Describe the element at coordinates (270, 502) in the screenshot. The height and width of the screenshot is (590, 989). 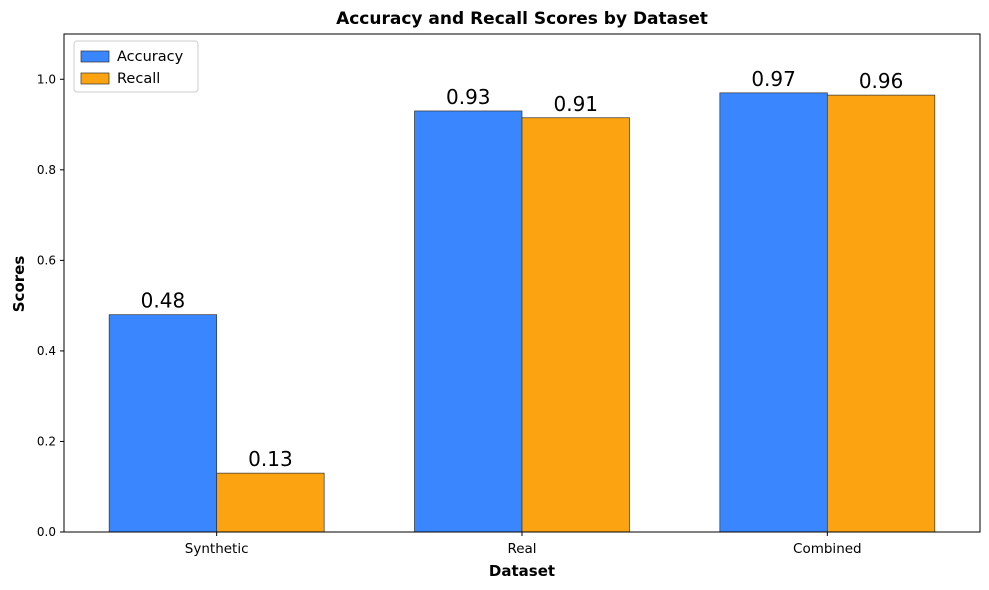
I see `bar-recall-synthetic` at that location.